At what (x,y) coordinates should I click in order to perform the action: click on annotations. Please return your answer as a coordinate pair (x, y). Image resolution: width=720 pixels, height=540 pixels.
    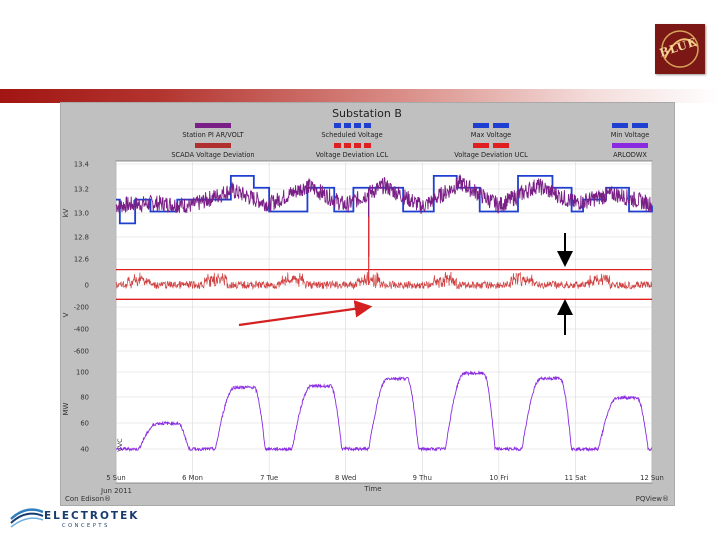
    Looking at the image, I should click on (405, 284).